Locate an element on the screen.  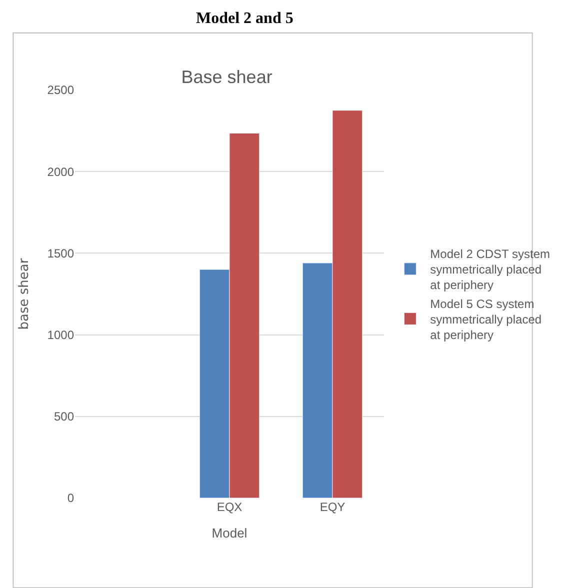
chart-title: Base shear is located at coordinates (226, 77).